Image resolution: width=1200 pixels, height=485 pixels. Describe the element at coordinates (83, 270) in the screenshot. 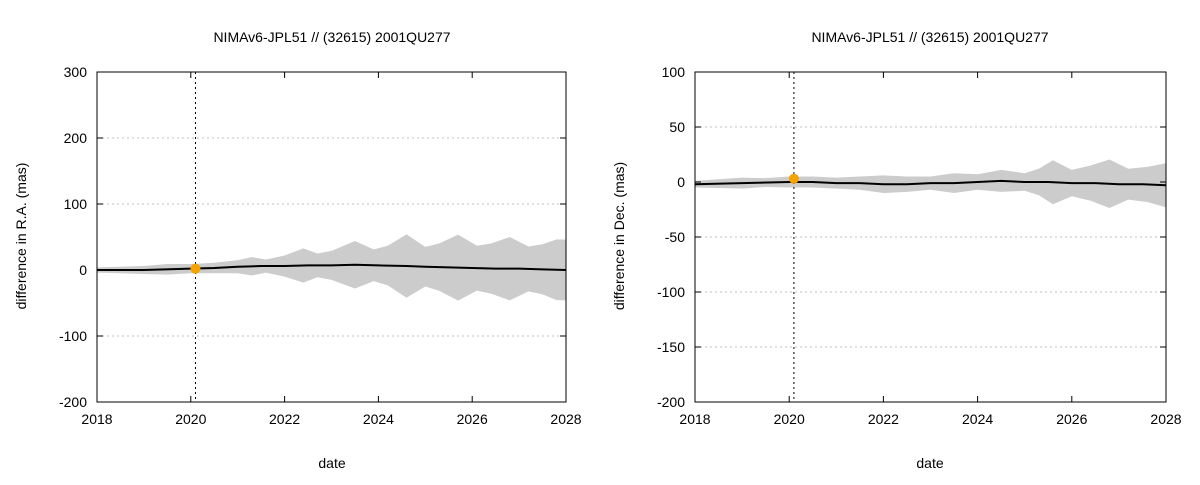

I see `ra-ytick-label-2: 0` at that location.